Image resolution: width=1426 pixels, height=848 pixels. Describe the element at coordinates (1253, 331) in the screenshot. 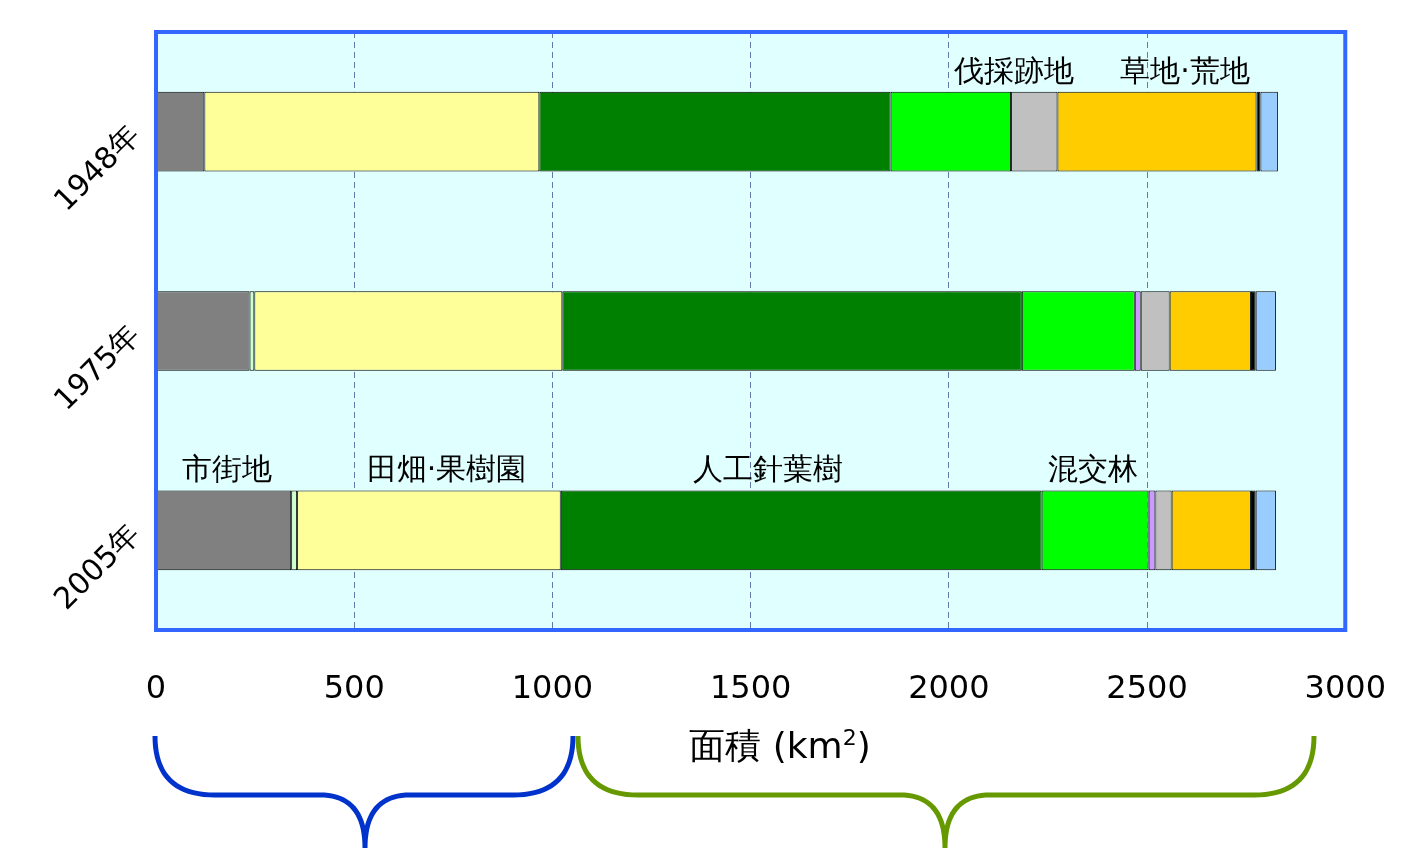

I see `bar` at that location.